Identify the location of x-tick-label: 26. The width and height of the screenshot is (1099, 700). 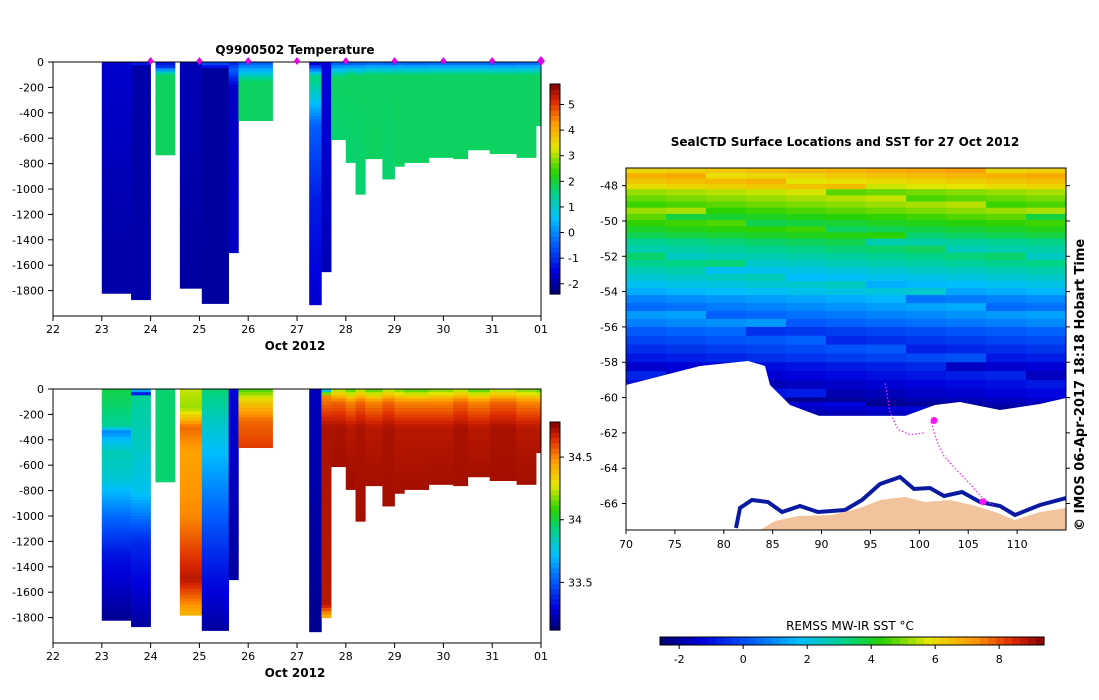
(248, 656).